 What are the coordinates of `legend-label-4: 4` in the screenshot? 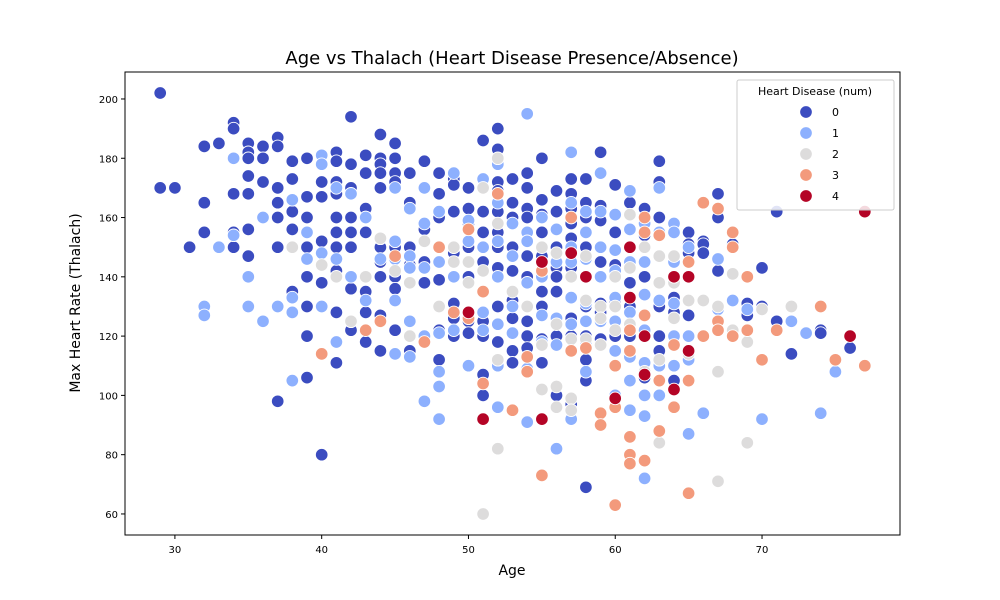 It's located at (835, 196).